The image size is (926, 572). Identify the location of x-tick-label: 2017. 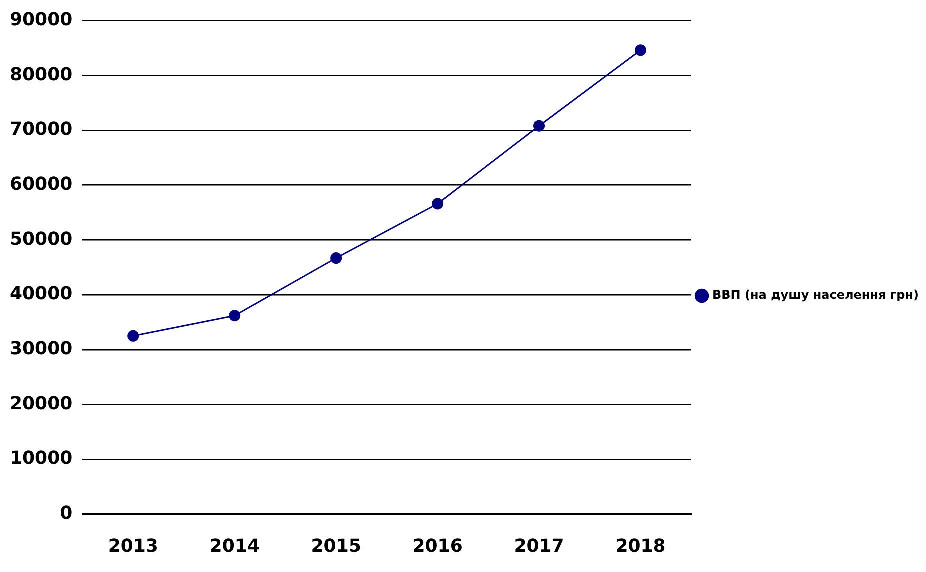
(539, 546).